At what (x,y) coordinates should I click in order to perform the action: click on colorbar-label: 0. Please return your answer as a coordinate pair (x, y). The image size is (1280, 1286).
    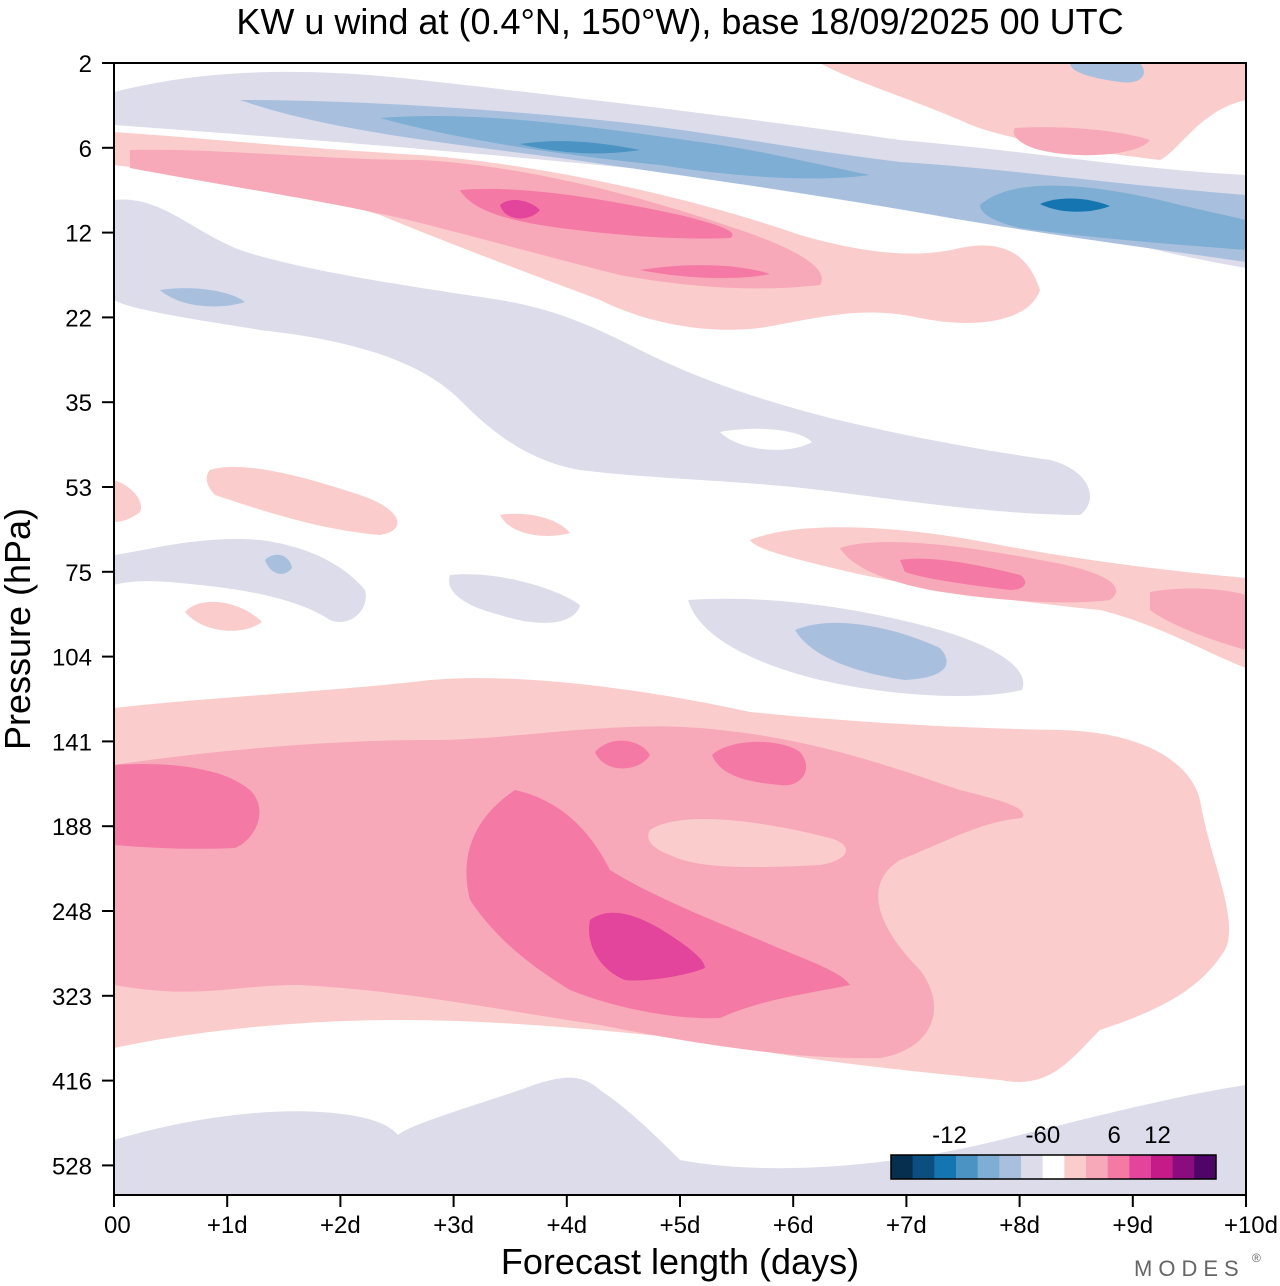
    Looking at the image, I should click on (1053, 1135).